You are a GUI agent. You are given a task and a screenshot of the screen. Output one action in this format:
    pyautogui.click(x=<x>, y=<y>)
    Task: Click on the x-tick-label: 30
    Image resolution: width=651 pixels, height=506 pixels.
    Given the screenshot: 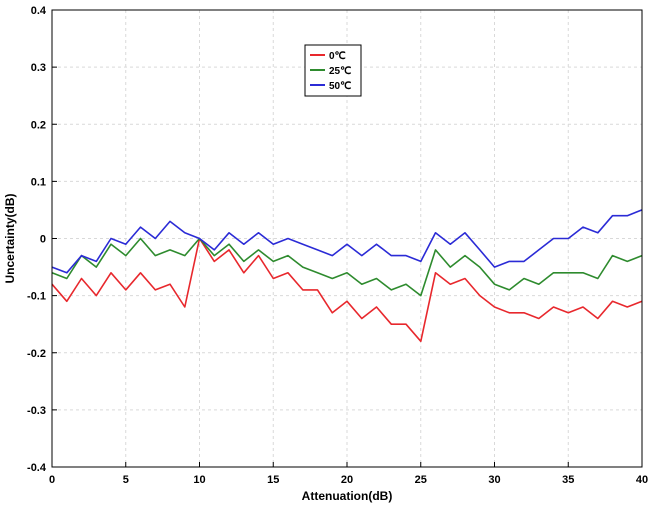 What is the action you would take?
    pyautogui.click(x=494, y=480)
    